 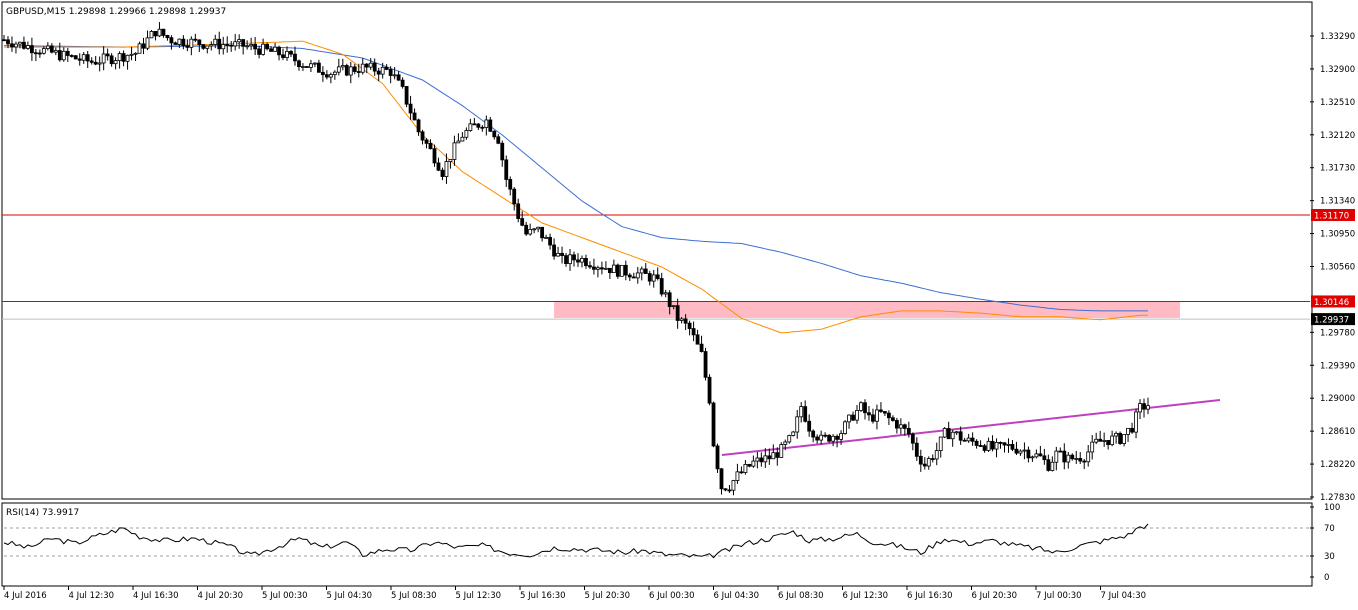 What do you see at coordinates (285, 596) in the screenshot?
I see `x-tick-label: 5 Jul 00:30` at bounding box center [285, 596].